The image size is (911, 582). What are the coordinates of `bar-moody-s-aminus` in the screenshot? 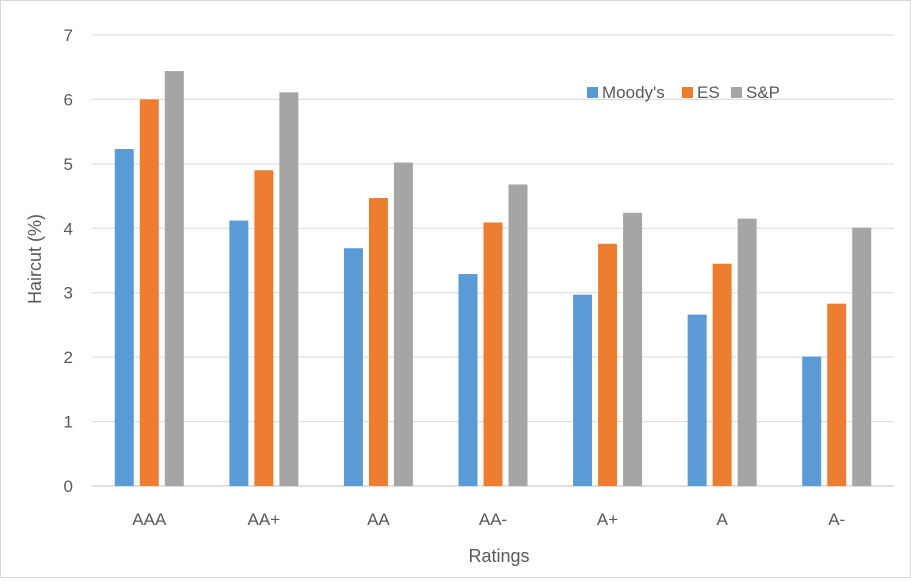 It's located at (812, 421).